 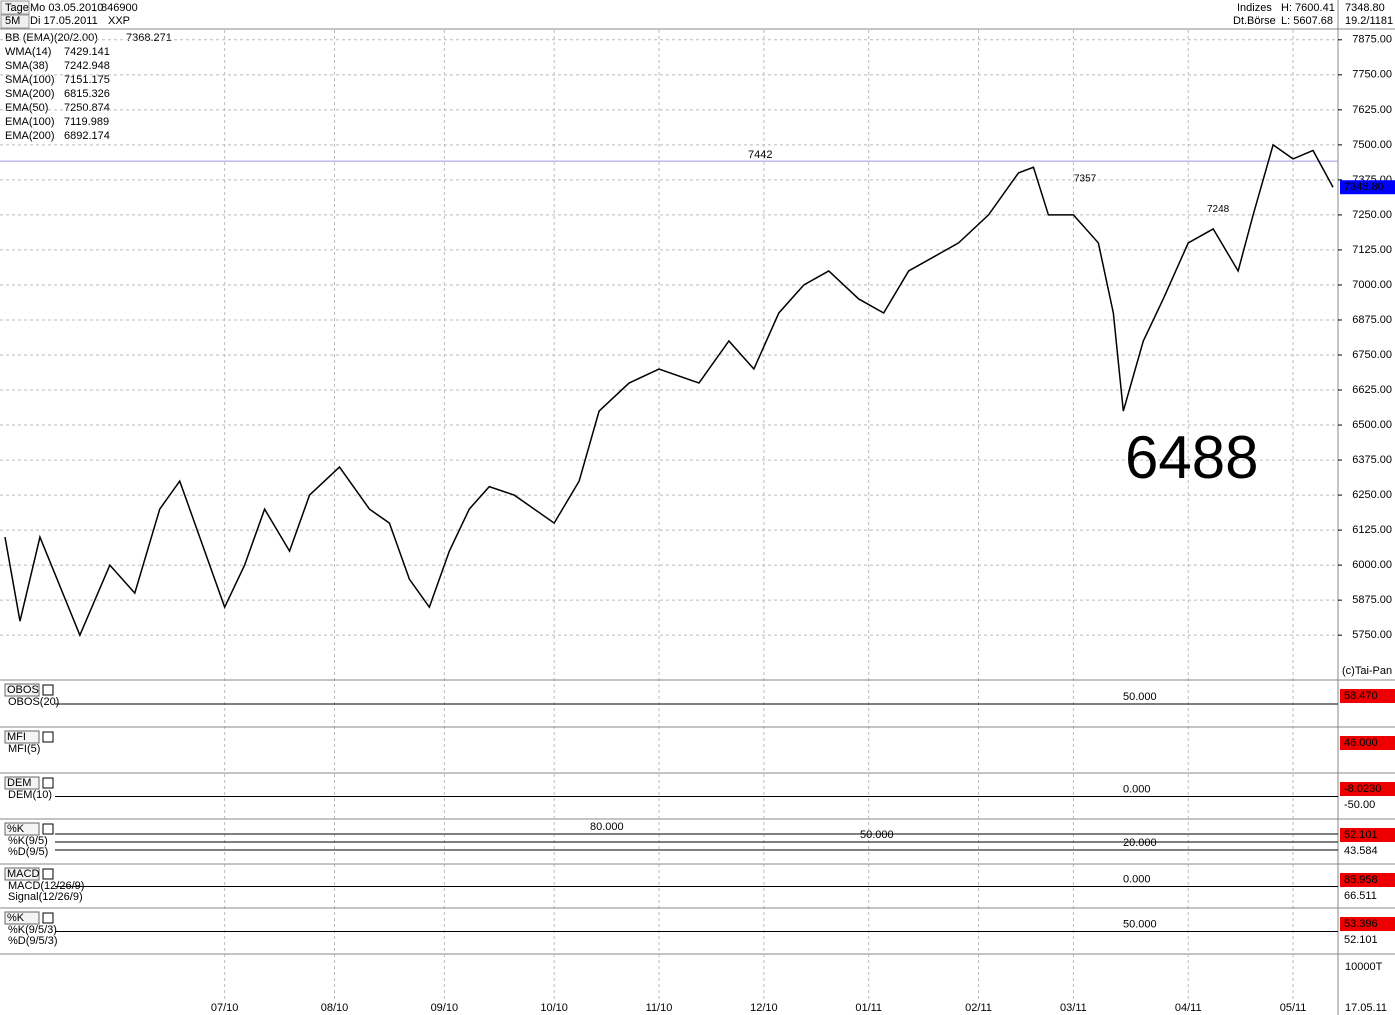 What do you see at coordinates (23, 690) in the screenshot?
I see `panel-name: OBOS` at bounding box center [23, 690].